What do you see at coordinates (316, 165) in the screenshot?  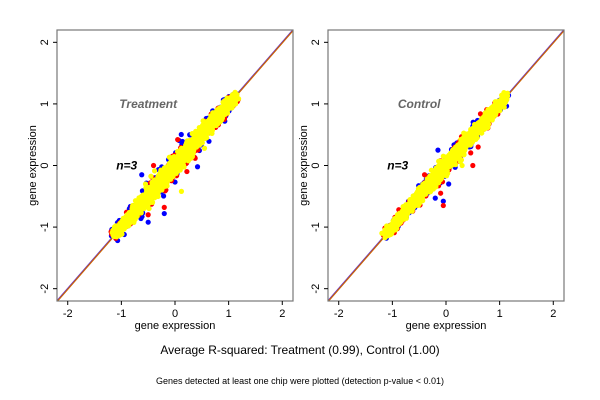 I see `y-tick-label: 0` at bounding box center [316, 165].